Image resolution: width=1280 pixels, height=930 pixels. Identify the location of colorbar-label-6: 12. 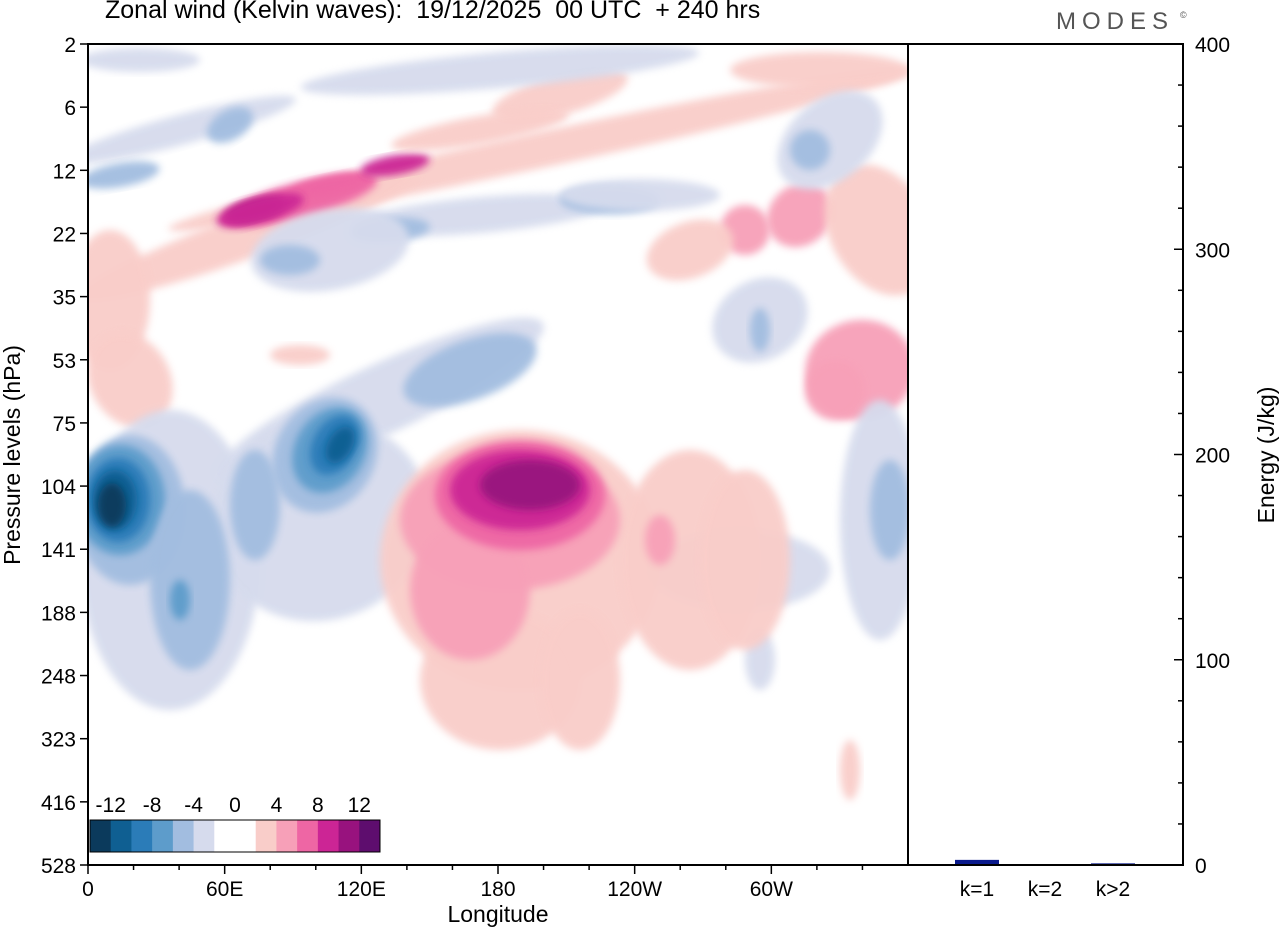
(359, 805).